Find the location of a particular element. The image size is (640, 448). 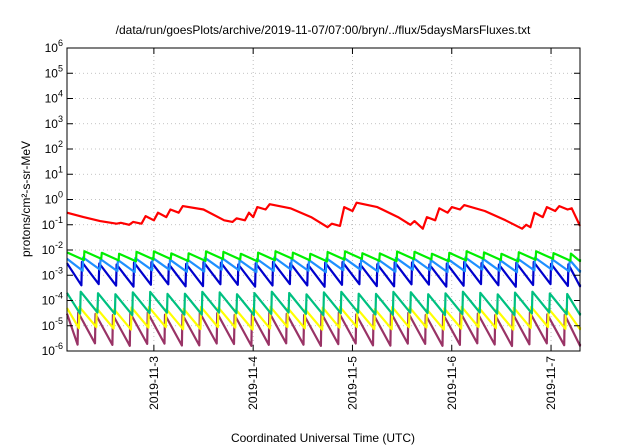

x-tick-label: 2019-11-6 is located at coordinates (452, 383).